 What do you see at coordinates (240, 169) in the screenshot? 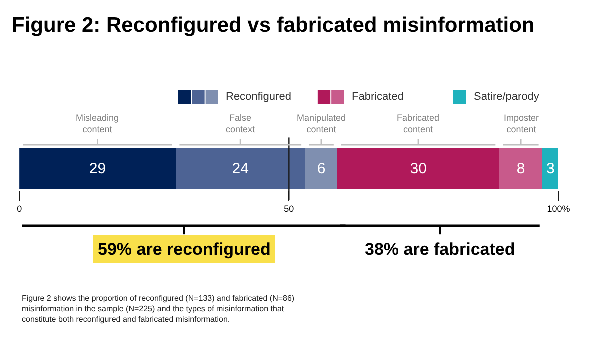
I see `data-label: 24` at bounding box center [240, 169].